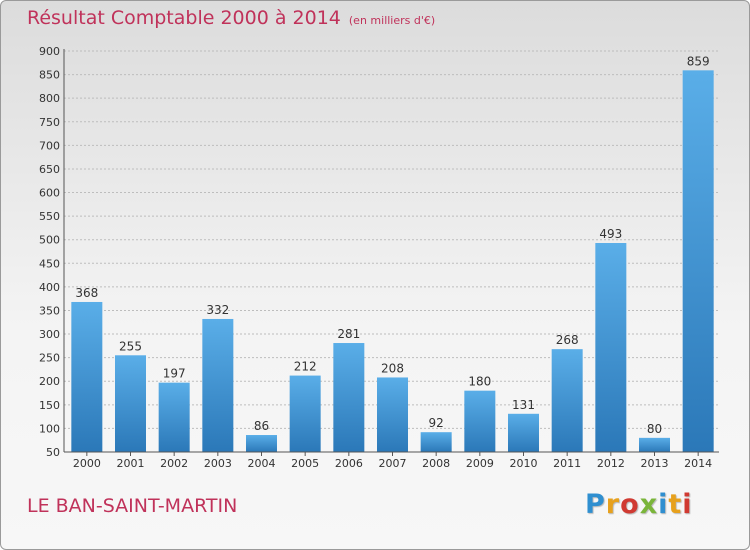 The height and width of the screenshot is (550, 750). Describe the element at coordinates (49, 428) in the screenshot. I see `y-tick-label: 100` at that location.